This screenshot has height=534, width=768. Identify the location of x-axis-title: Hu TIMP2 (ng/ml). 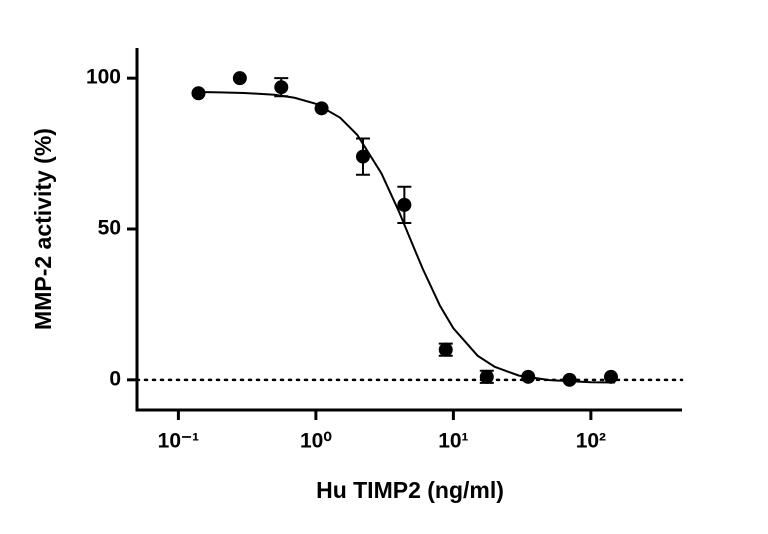
(410, 490).